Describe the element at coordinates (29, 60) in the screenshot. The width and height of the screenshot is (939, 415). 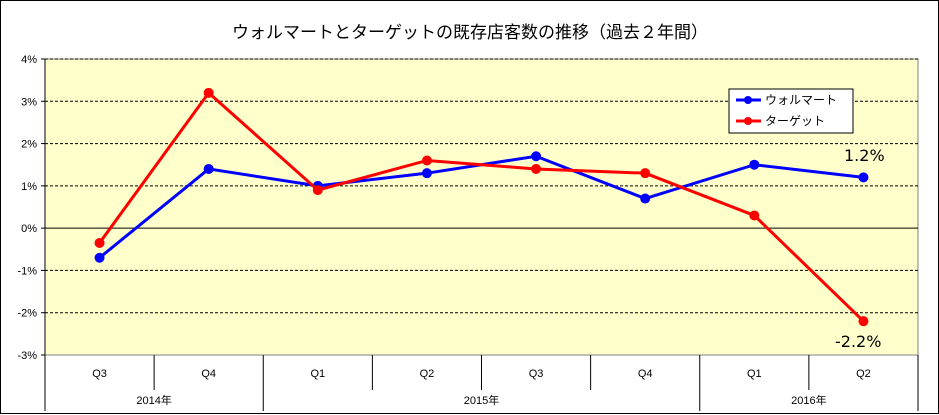
I see `y-tick-label: 4%` at that location.